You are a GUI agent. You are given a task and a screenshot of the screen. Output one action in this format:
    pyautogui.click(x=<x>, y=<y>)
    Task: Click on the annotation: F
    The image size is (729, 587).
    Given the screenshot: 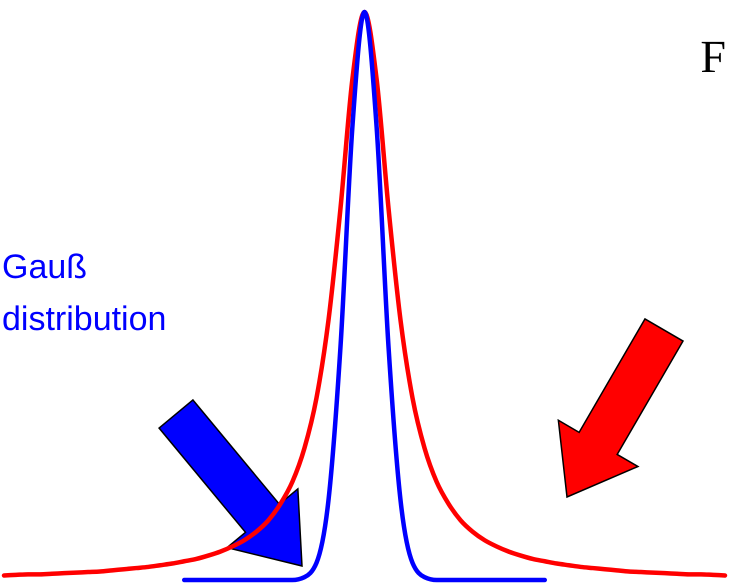 What is the action you would take?
    pyautogui.click(x=713, y=56)
    